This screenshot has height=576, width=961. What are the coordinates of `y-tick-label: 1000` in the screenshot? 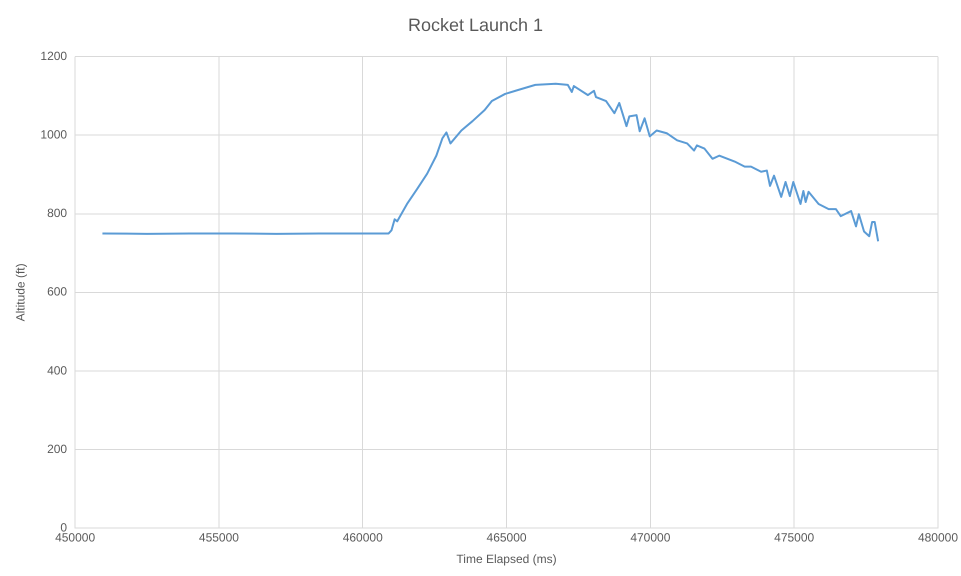 It's located at (54, 135).